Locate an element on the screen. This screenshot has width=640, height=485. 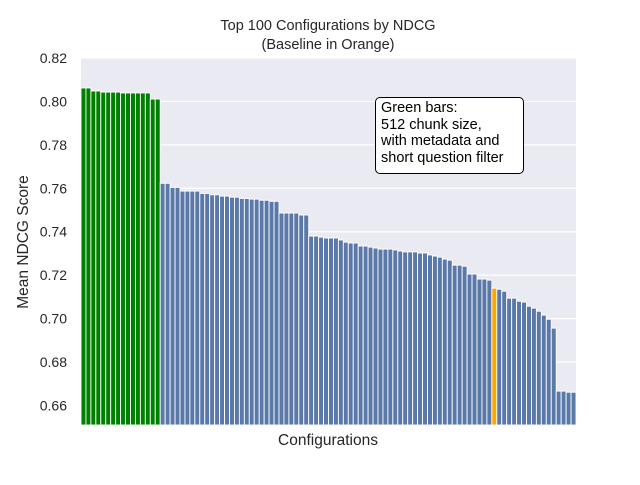
y-tick-label: 0.74 is located at coordinates (53, 232).